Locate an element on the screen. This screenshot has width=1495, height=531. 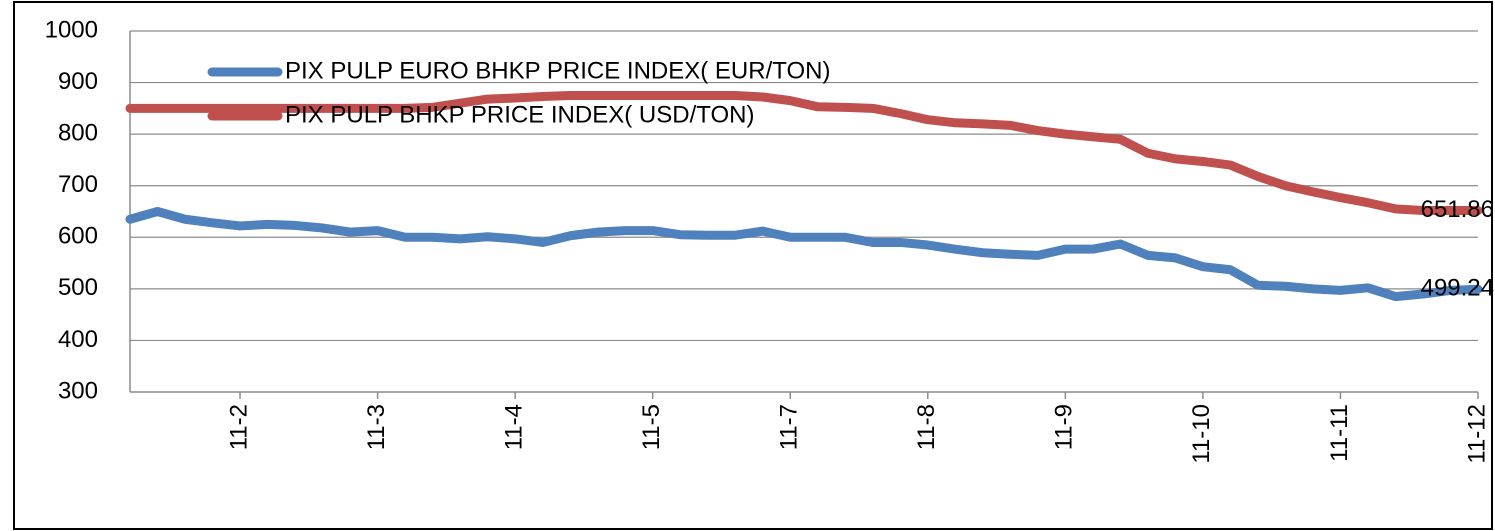
x-tick-label: 11-5 is located at coordinates (651, 427).